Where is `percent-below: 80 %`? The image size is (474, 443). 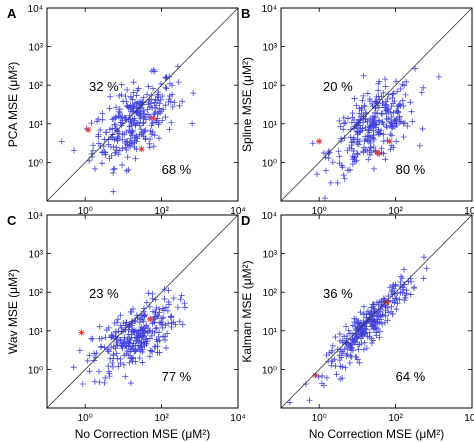 percent-below: 80 % is located at coordinates (411, 169).